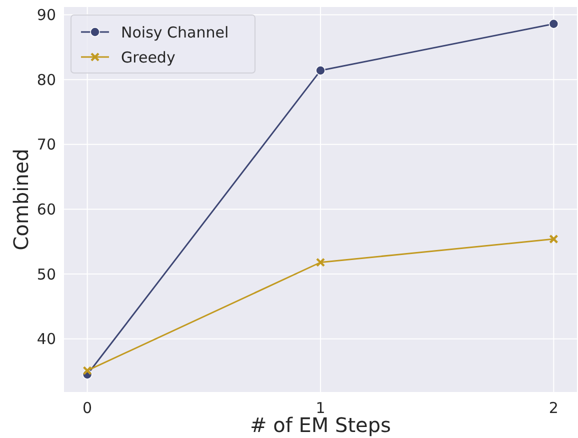  I want to click on y-tick-label: 80, so click(46, 79).